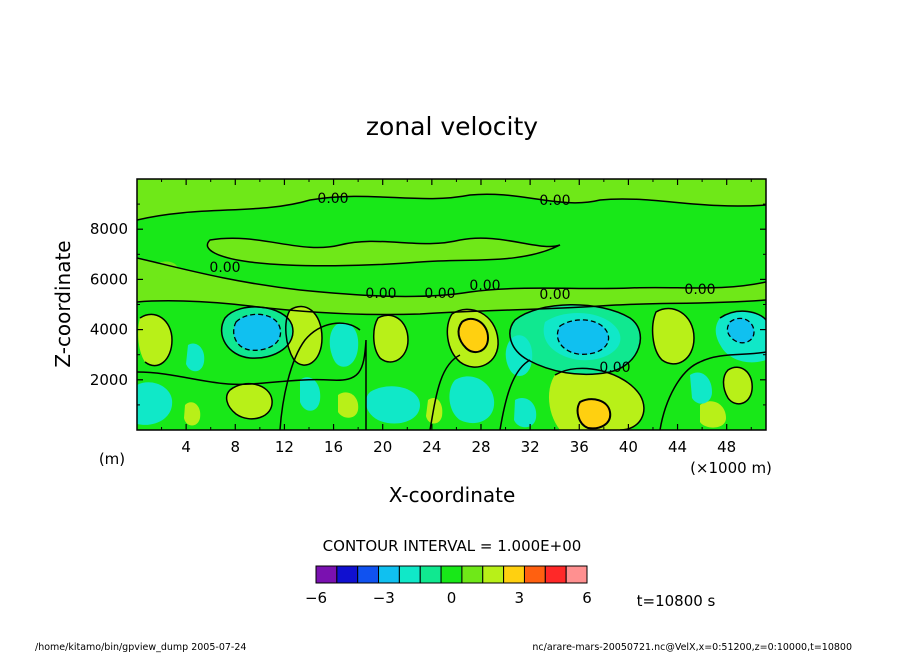 The height and width of the screenshot is (654, 904). Describe the element at coordinates (63, 303) in the screenshot. I see `y-axis-title: Z-coordinate` at that location.